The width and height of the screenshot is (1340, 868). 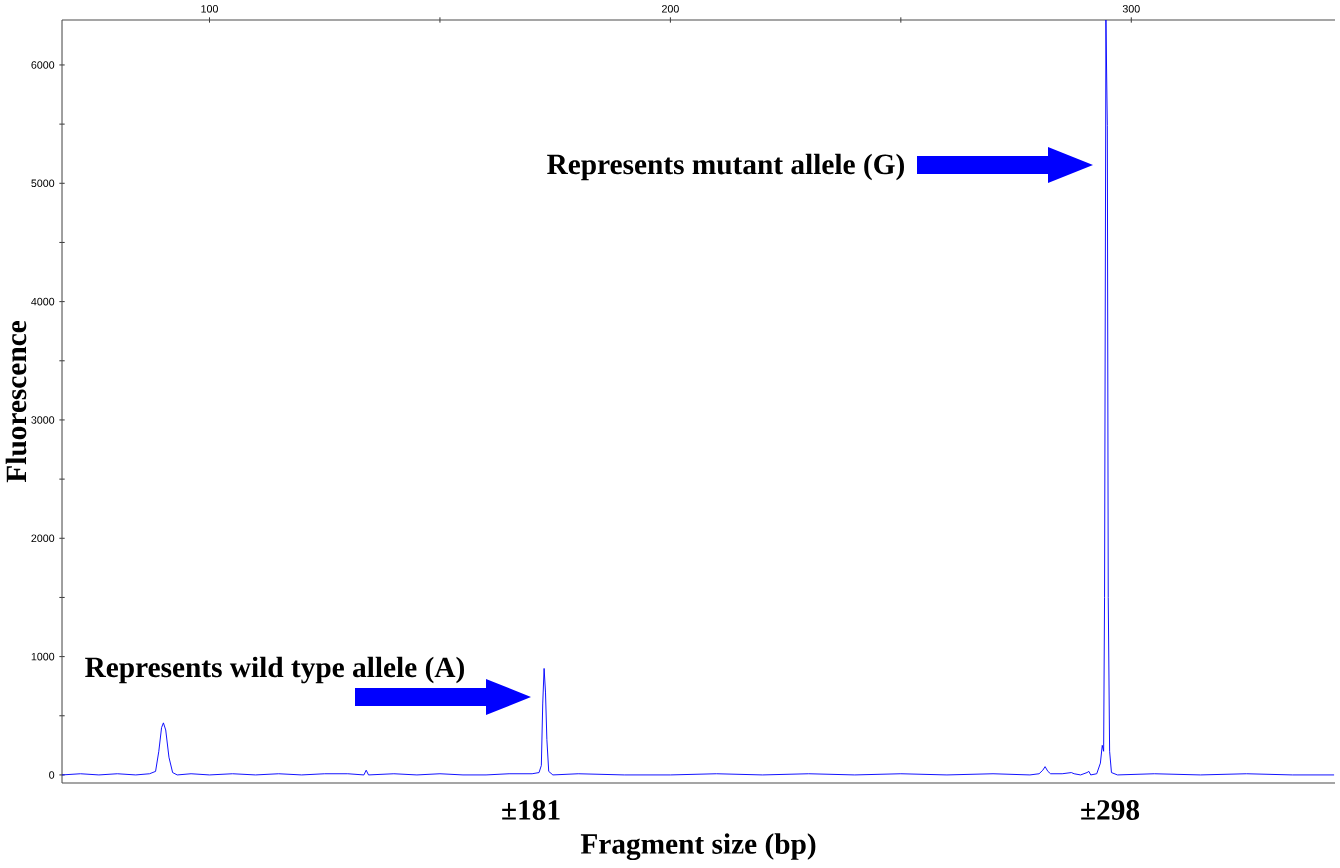 What do you see at coordinates (43, 656) in the screenshot?
I see `y-tick-label: 1000` at bounding box center [43, 656].